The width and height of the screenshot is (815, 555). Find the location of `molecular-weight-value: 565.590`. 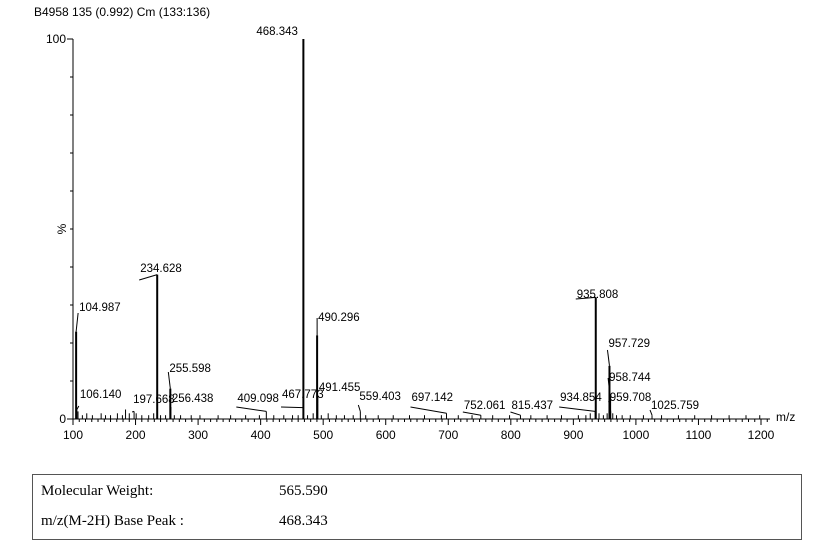

molecular-weight-value: 565.590 is located at coordinates (303, 491).